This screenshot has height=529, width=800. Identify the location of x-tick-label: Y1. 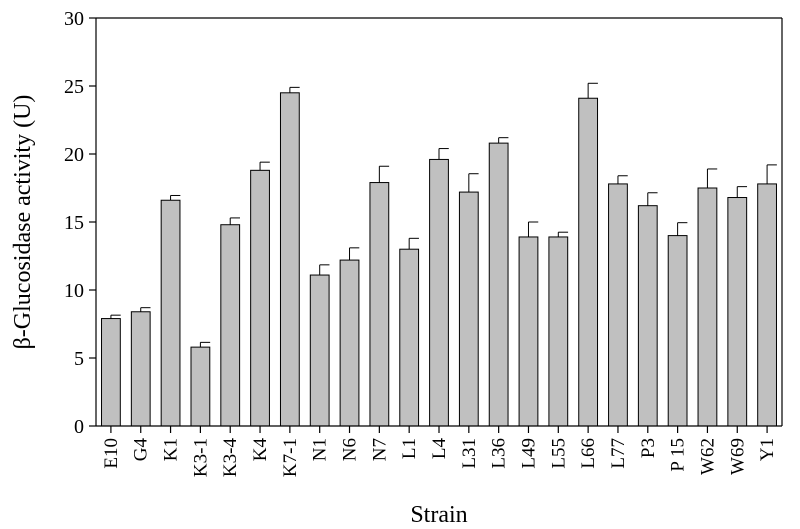
(767, 449).